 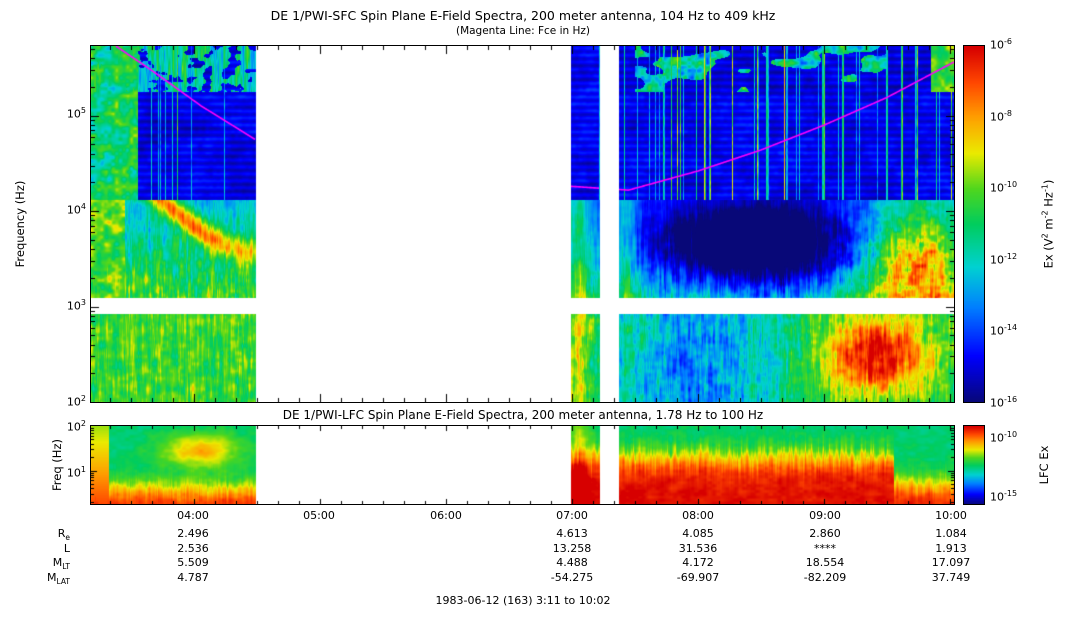 I want to click on ephemeris-value: 2.860, so click(x=825, y=533).